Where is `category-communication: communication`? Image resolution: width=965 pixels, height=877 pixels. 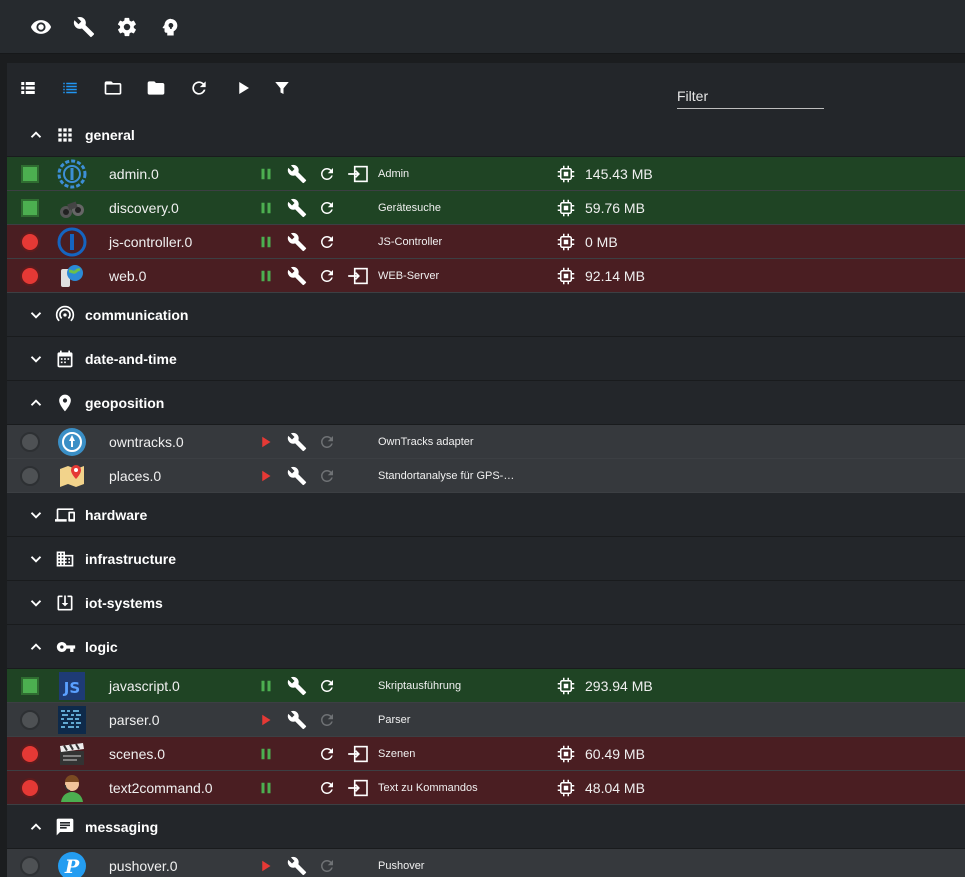 category-communication: communication is located at coordinates (486, 315).